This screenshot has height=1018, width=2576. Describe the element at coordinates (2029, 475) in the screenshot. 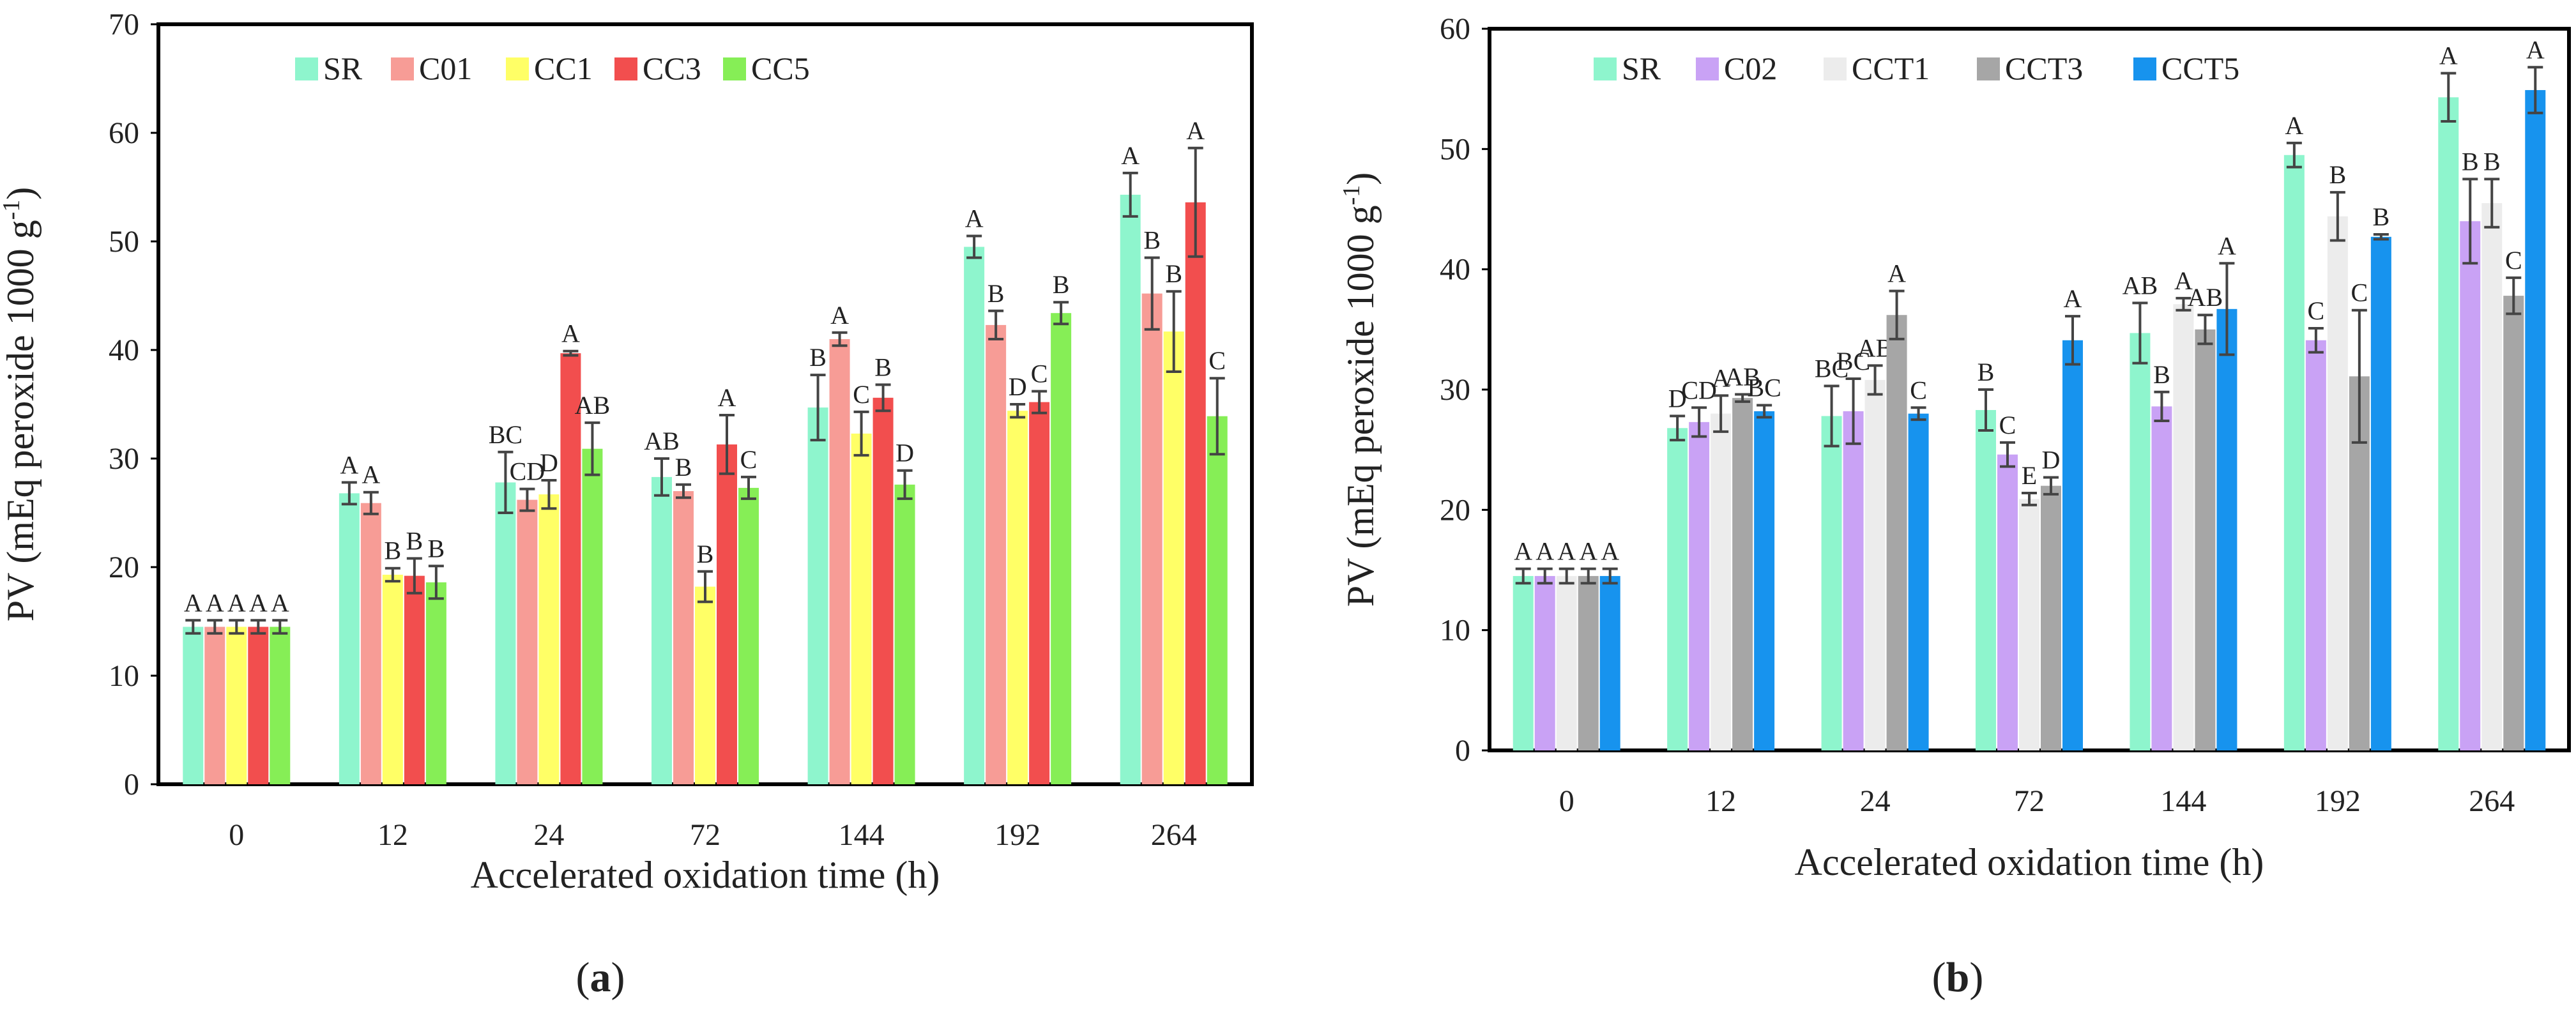

I see `significance-letter: E` at that location.